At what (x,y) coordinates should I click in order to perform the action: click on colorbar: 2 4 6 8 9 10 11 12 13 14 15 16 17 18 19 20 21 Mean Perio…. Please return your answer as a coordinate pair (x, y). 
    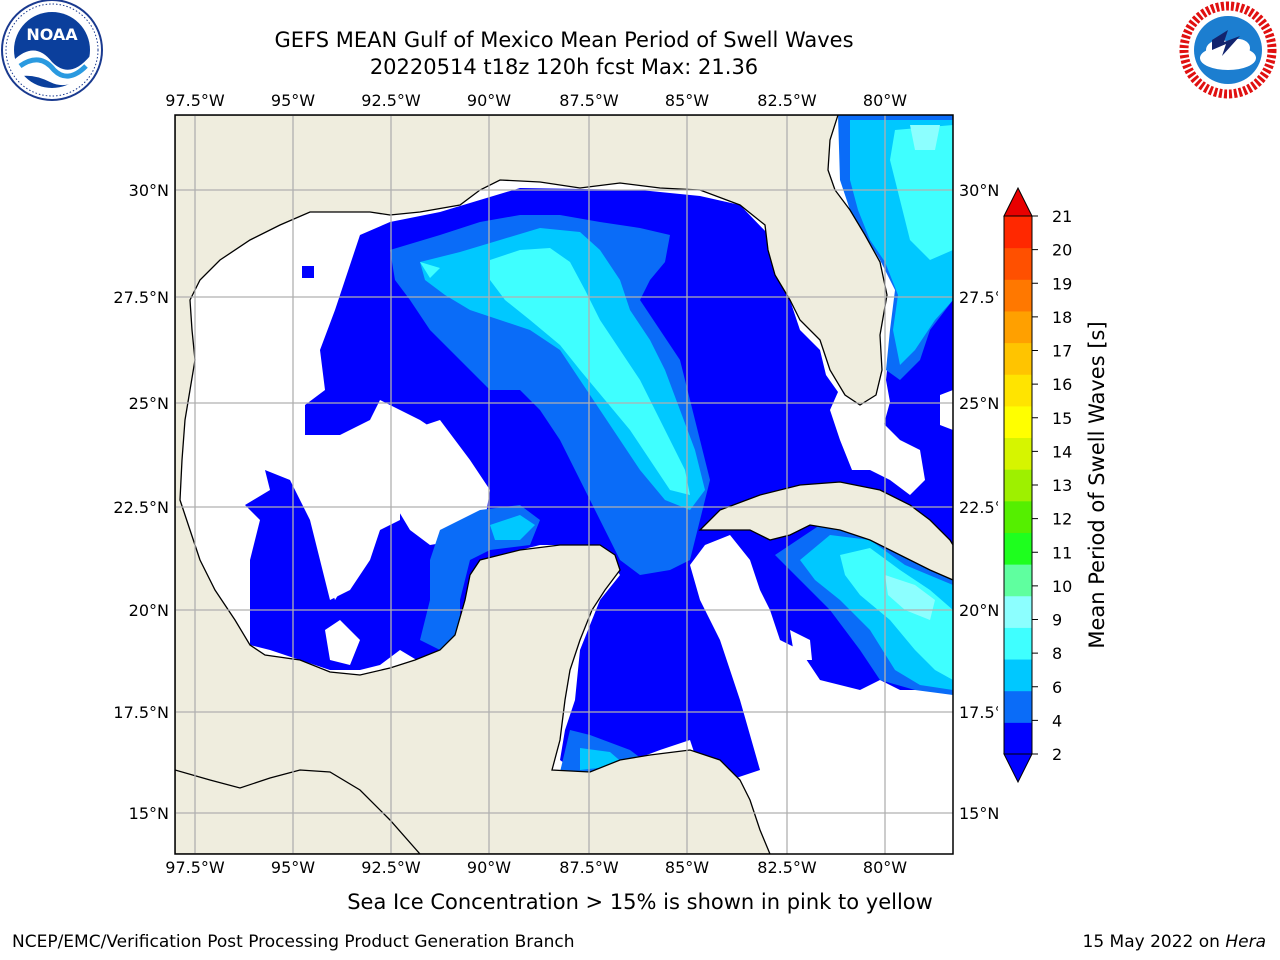
    Looking at the image, I should click on (1053, 485).